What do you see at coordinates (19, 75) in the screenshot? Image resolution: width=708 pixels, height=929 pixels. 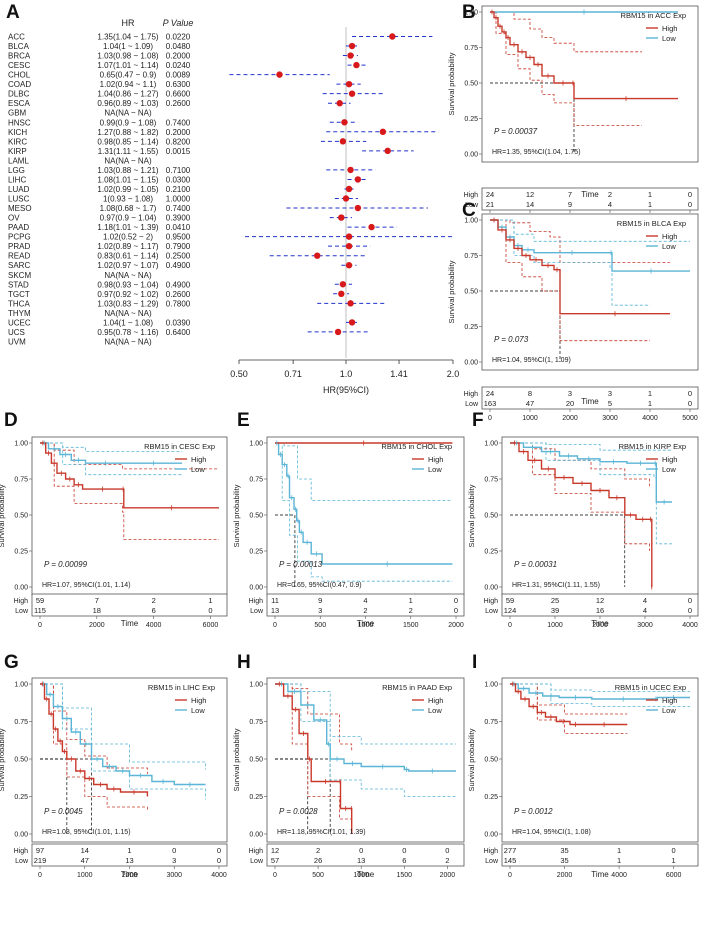 I see `forest-cancer-label: CHOL` at bounding box center [19, 75].